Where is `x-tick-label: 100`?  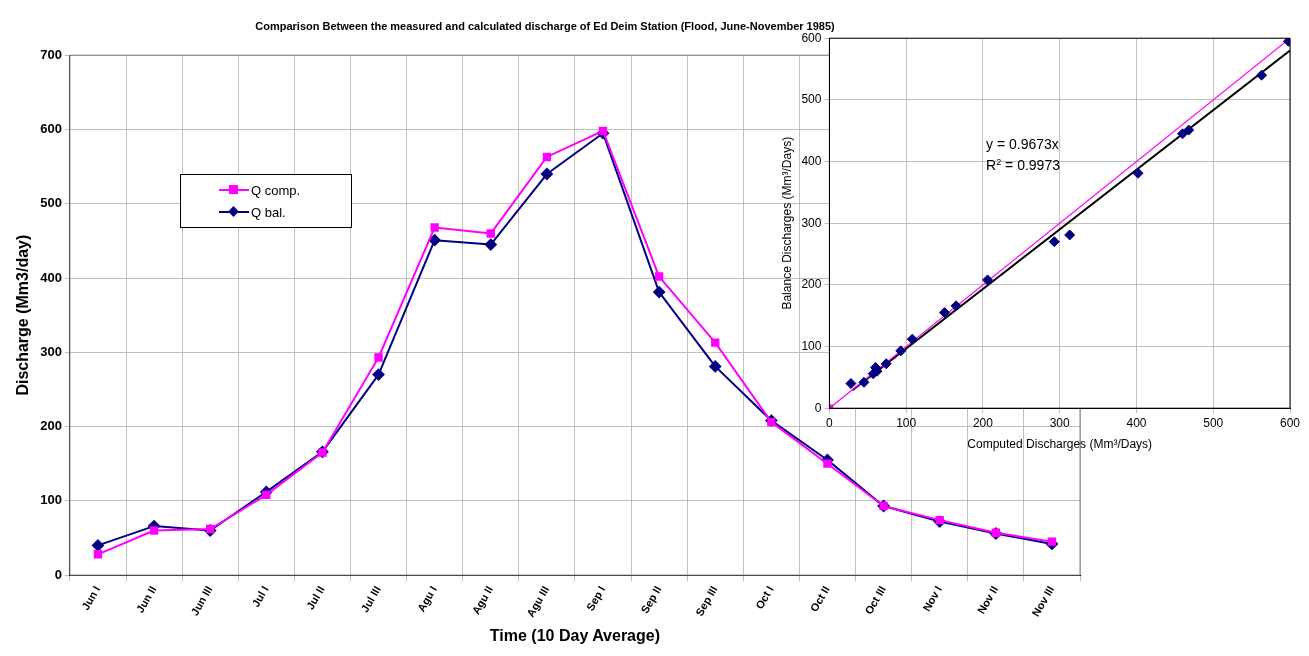 x-tick-label: 100 is located at coordinates (906, 422).